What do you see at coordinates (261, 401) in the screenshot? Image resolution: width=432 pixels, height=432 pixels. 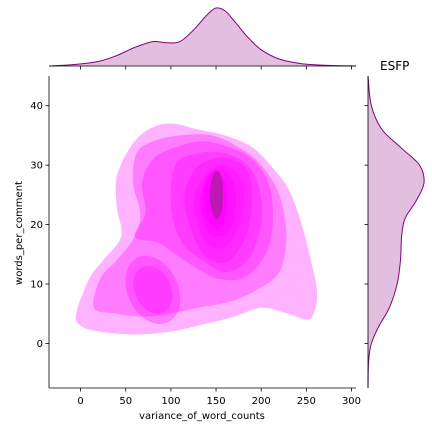 I see `x-tick-label: 200` at bounding box center [261, 401].